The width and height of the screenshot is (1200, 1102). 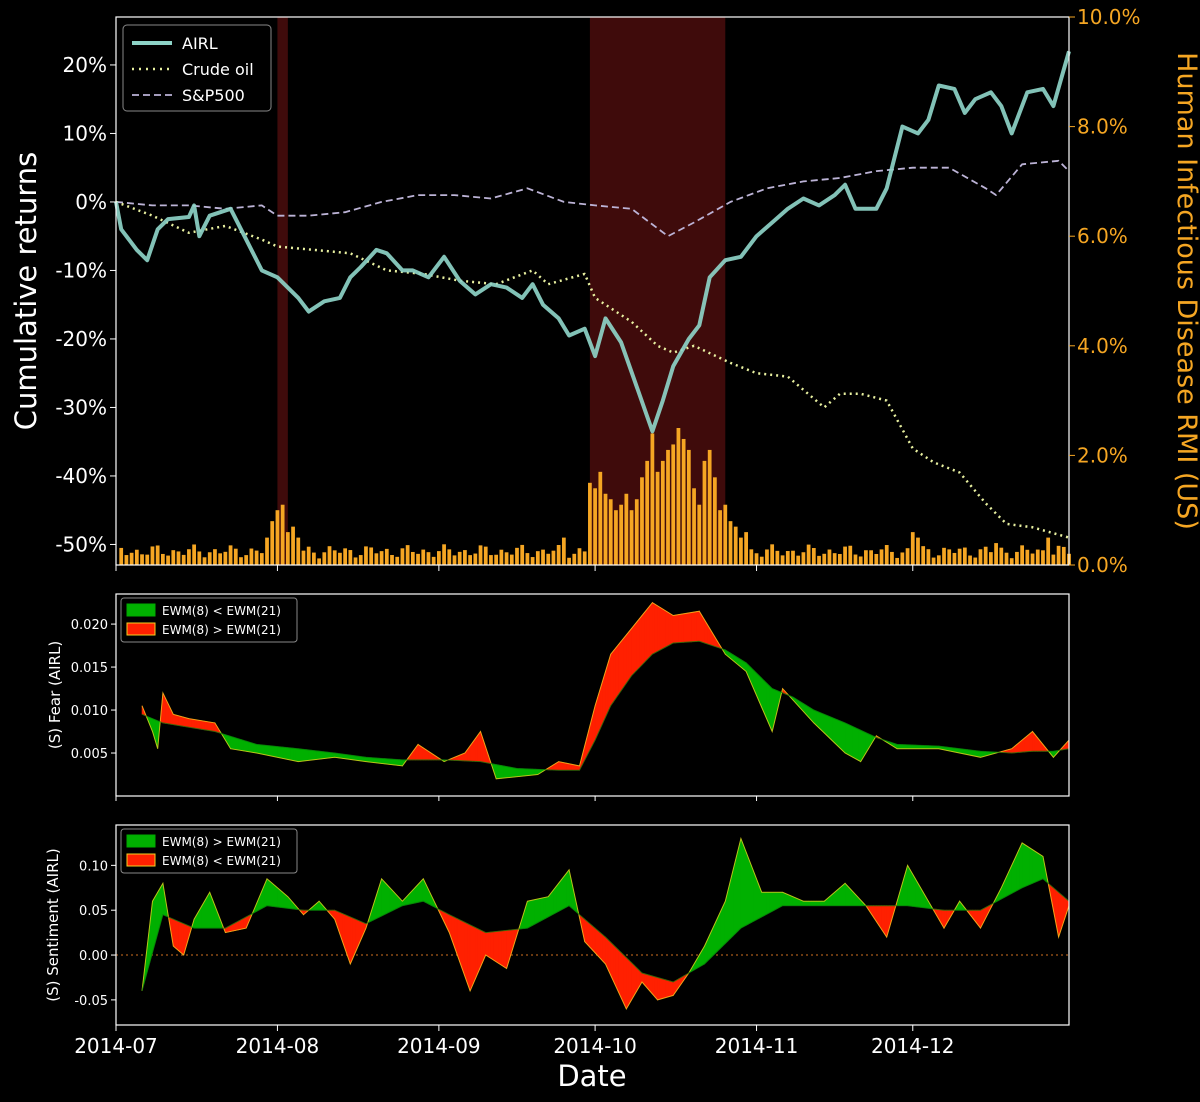 I want to click on legend-label-sentiment-green: EWM(8) > EWM(21), so click(x=221, y=842).